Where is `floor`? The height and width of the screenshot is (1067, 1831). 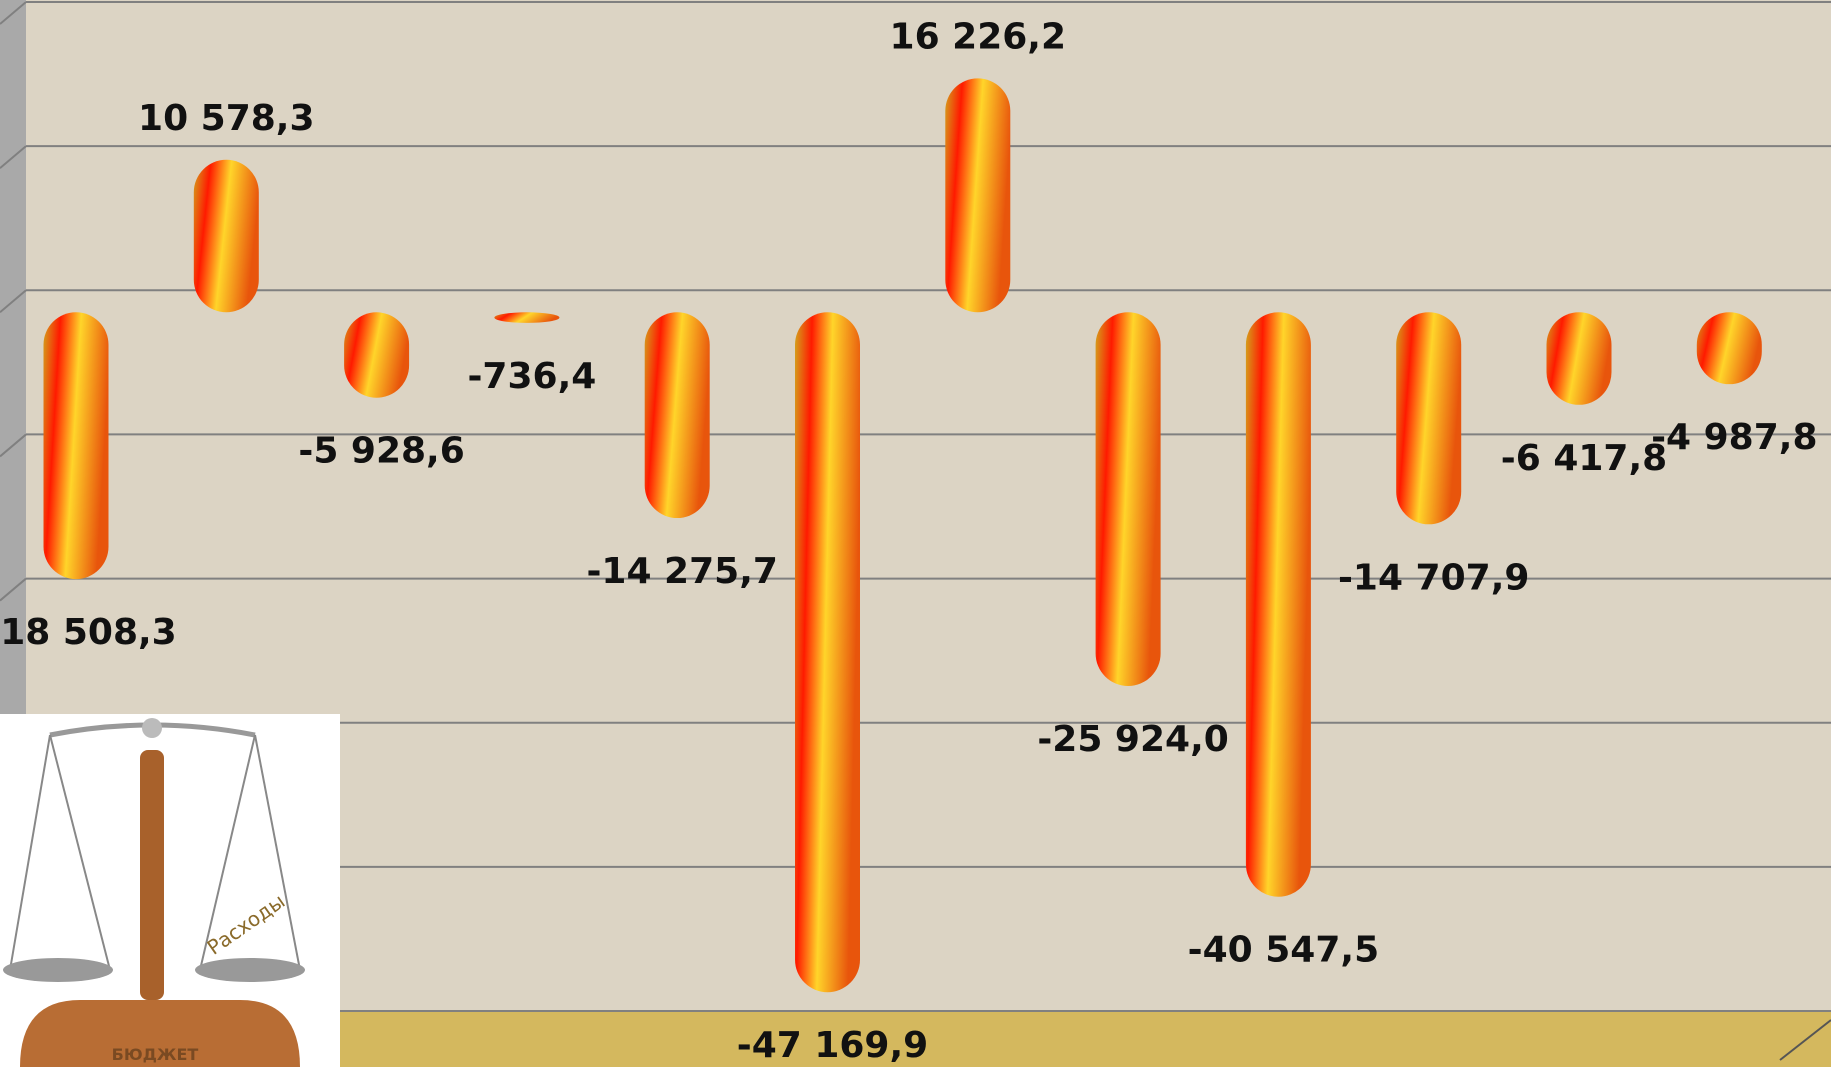
floor is located at coordinates (915, 1039).